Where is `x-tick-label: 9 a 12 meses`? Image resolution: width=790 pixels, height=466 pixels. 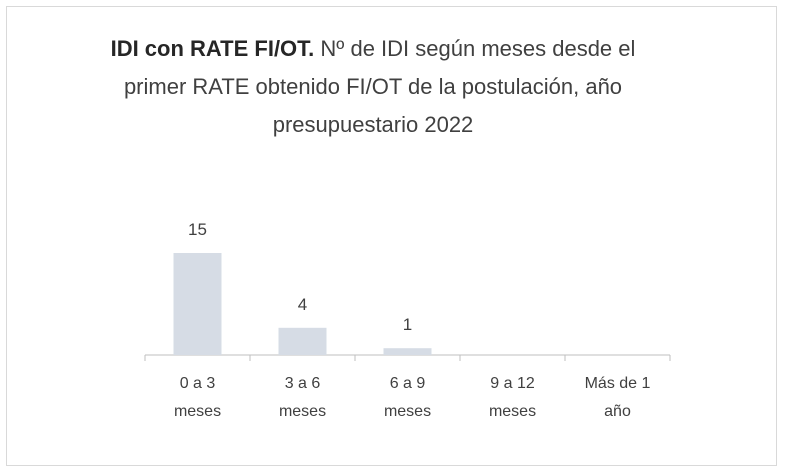
x-tick-label: 9 a 12 meses is located at coordinates (512, 397).